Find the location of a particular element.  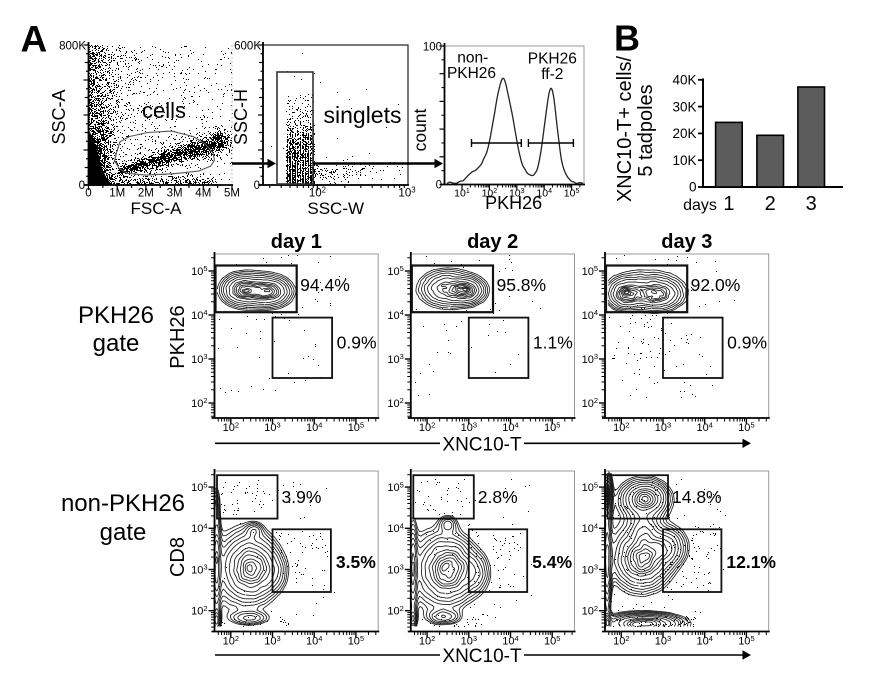

svg-text: 5M is located at coordinates (232, 194).